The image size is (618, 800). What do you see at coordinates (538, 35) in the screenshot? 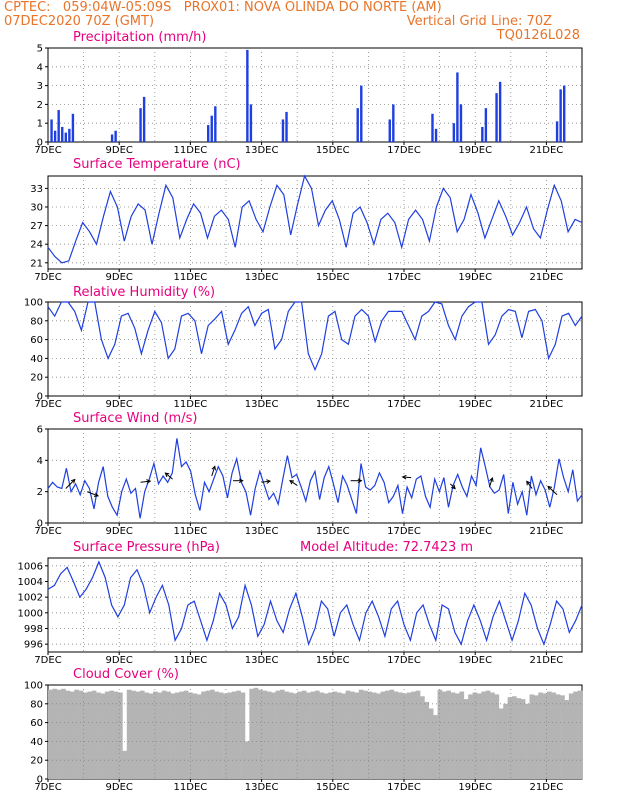
I see `header-code: TQ0126L028` at bounding box center [538, 35].